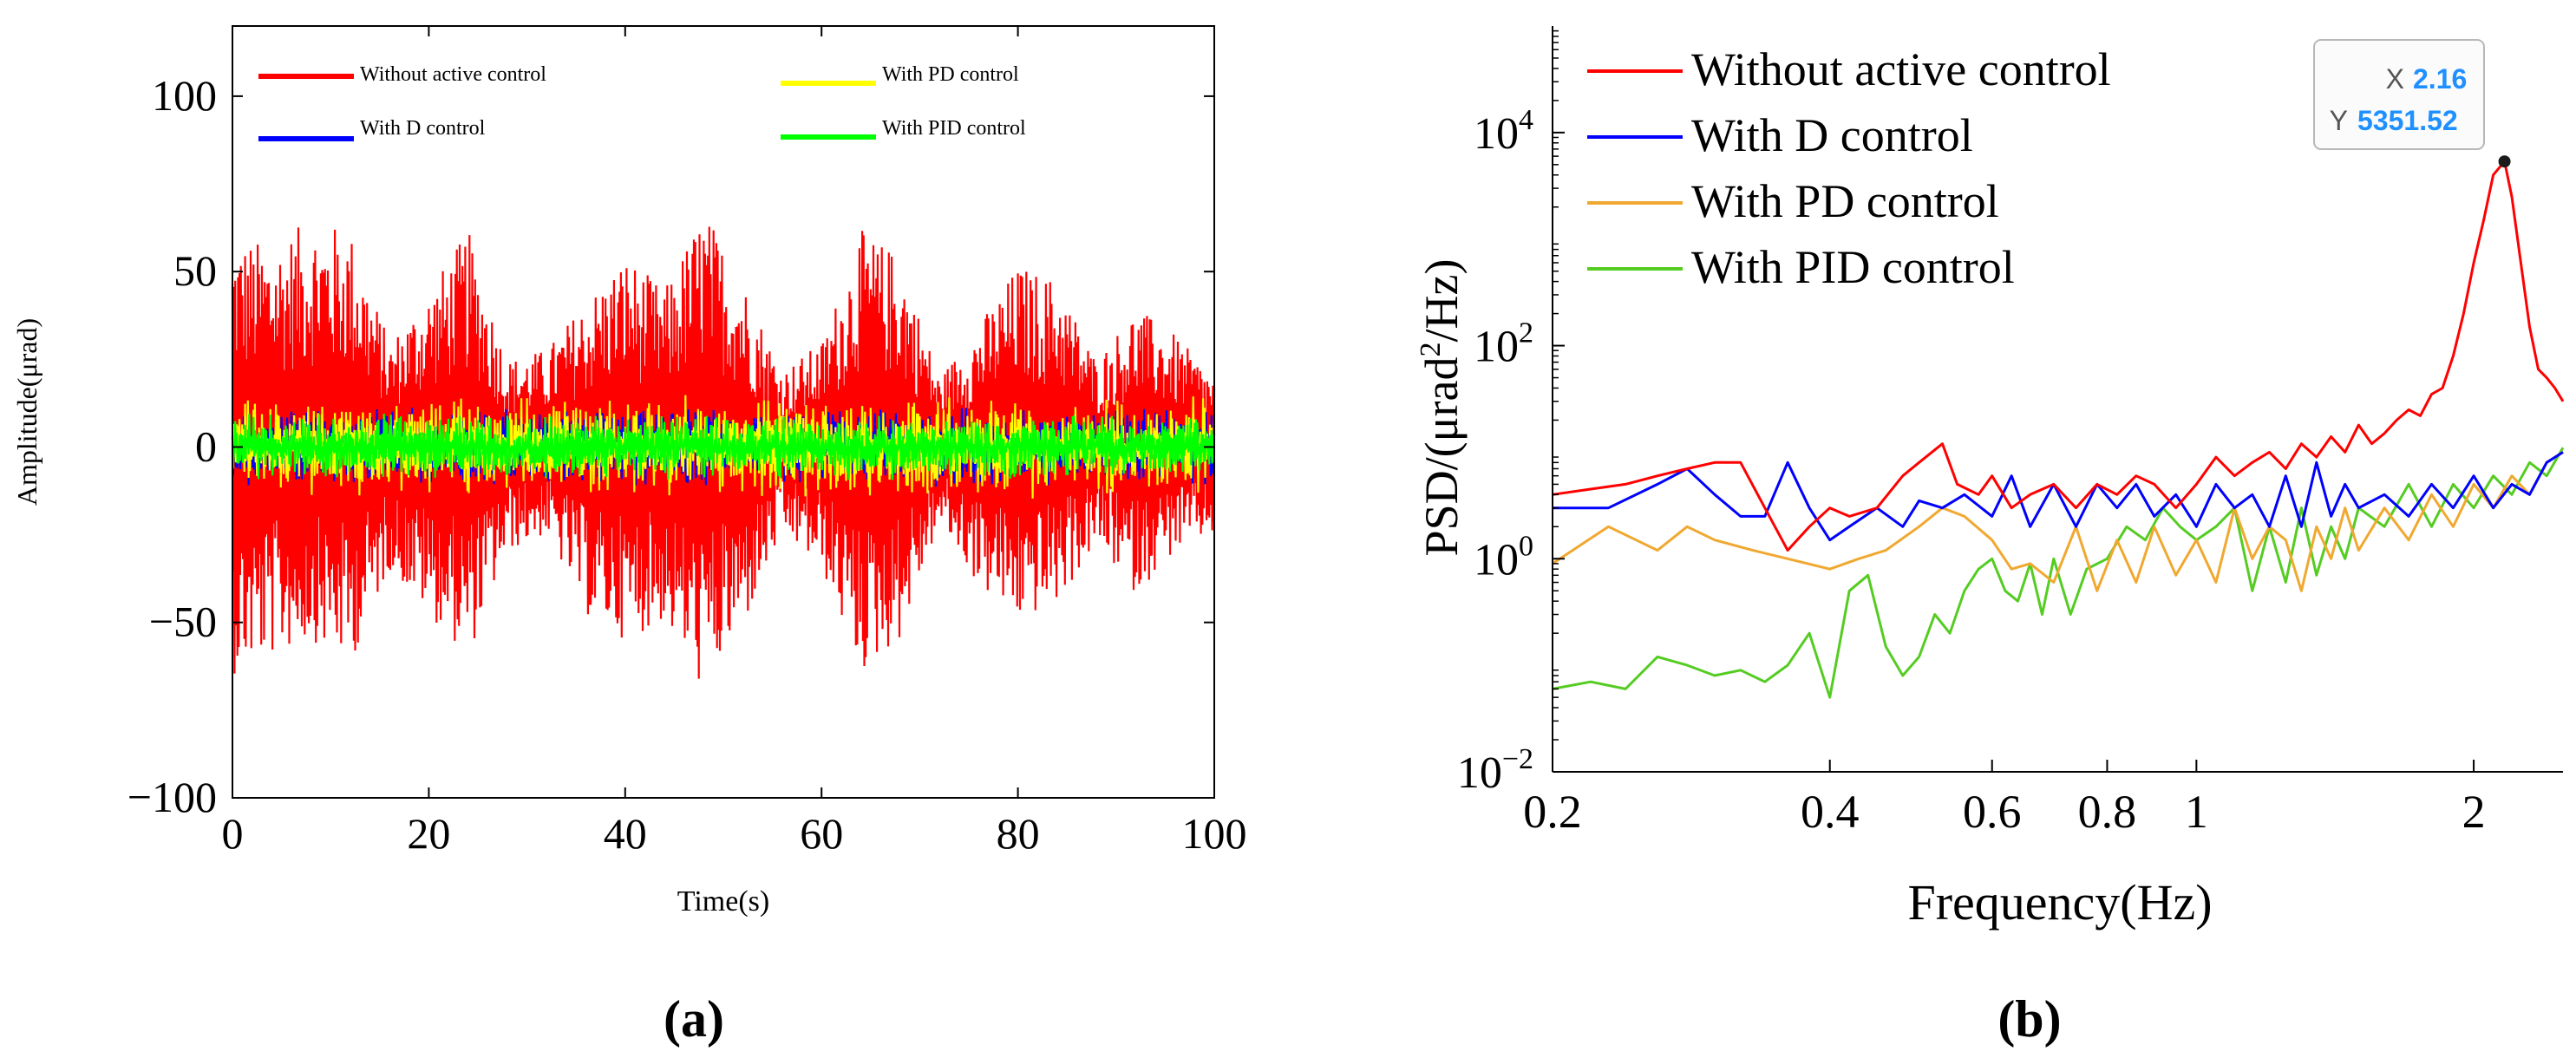 This screenshot has width=2576, height=1058. I want to click on legend-b-label-without: Without active control, so click(1901, 69).